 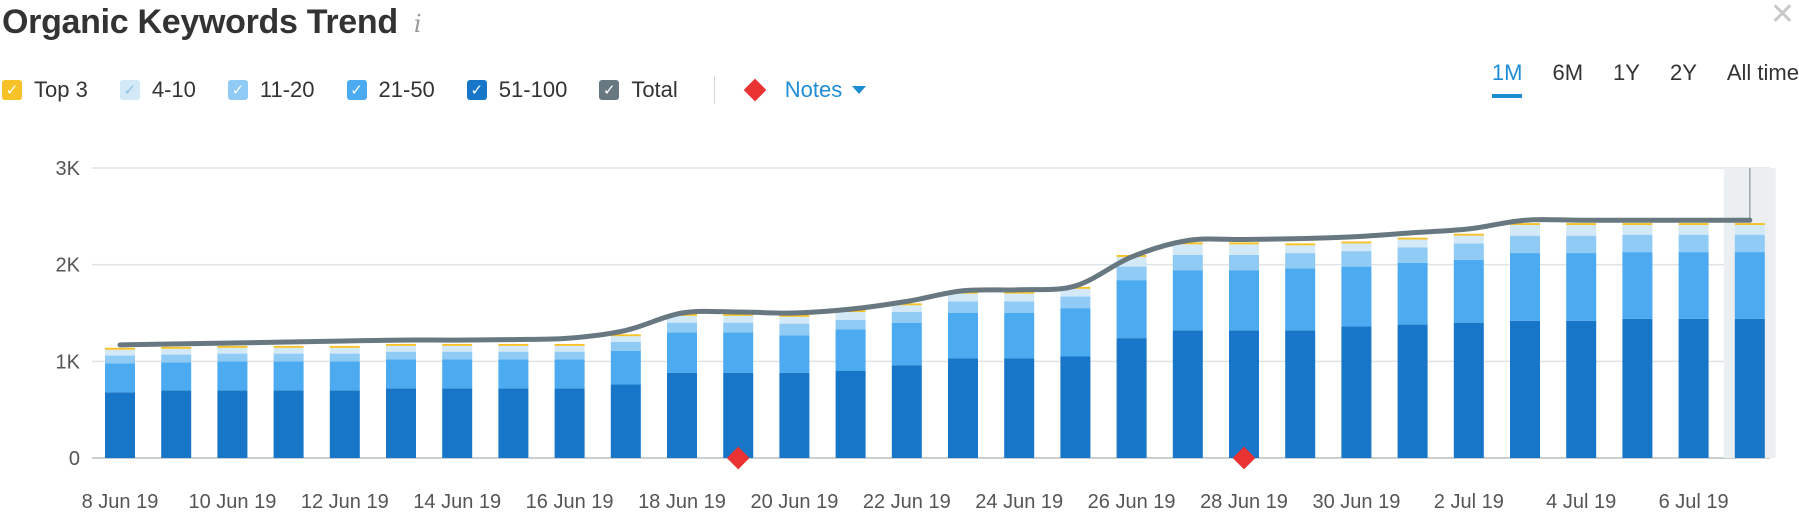 I want to click on x-tick-label: 6 Jul 19, so click(x=1694, y=502).